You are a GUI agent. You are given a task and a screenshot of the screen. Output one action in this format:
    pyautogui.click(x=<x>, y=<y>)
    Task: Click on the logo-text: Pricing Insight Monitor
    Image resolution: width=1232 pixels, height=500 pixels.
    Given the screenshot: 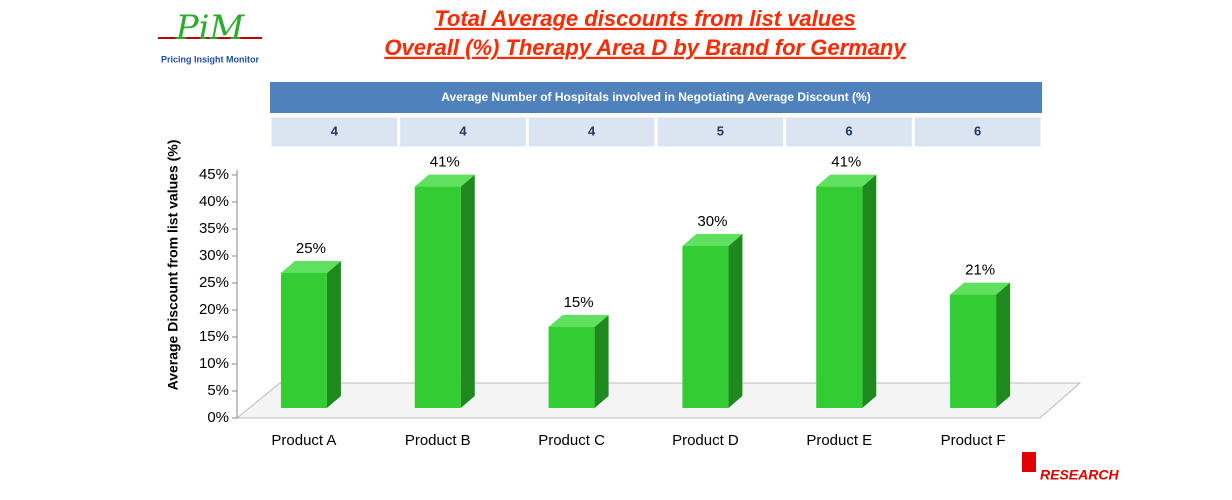 What is the action you would take?
    pyautogui.click(x=210, y=59)
    